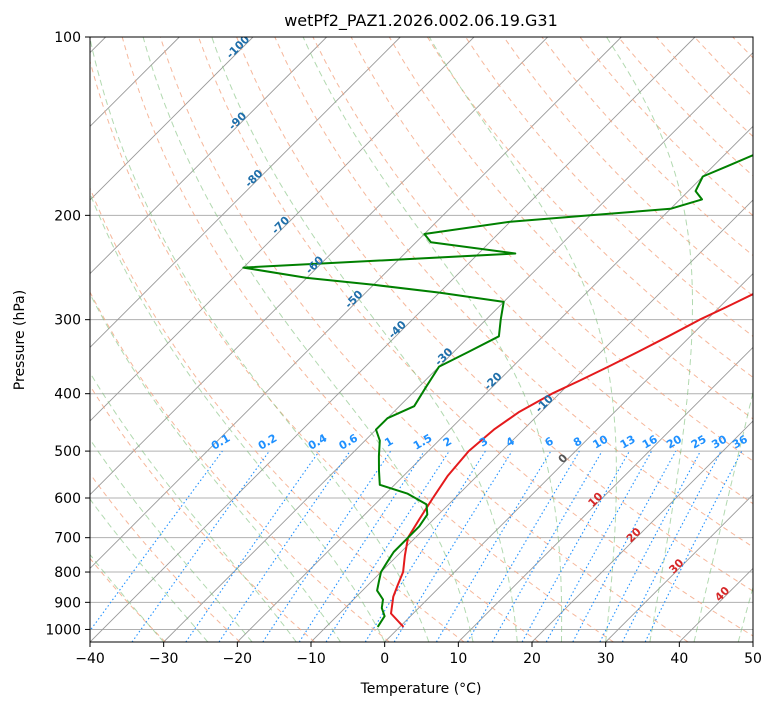  What do you see at coordinates (20, 340) in the screenshot?
I see `y-axis-label: Pressure (hPa)` at bounding box center [20, 340].